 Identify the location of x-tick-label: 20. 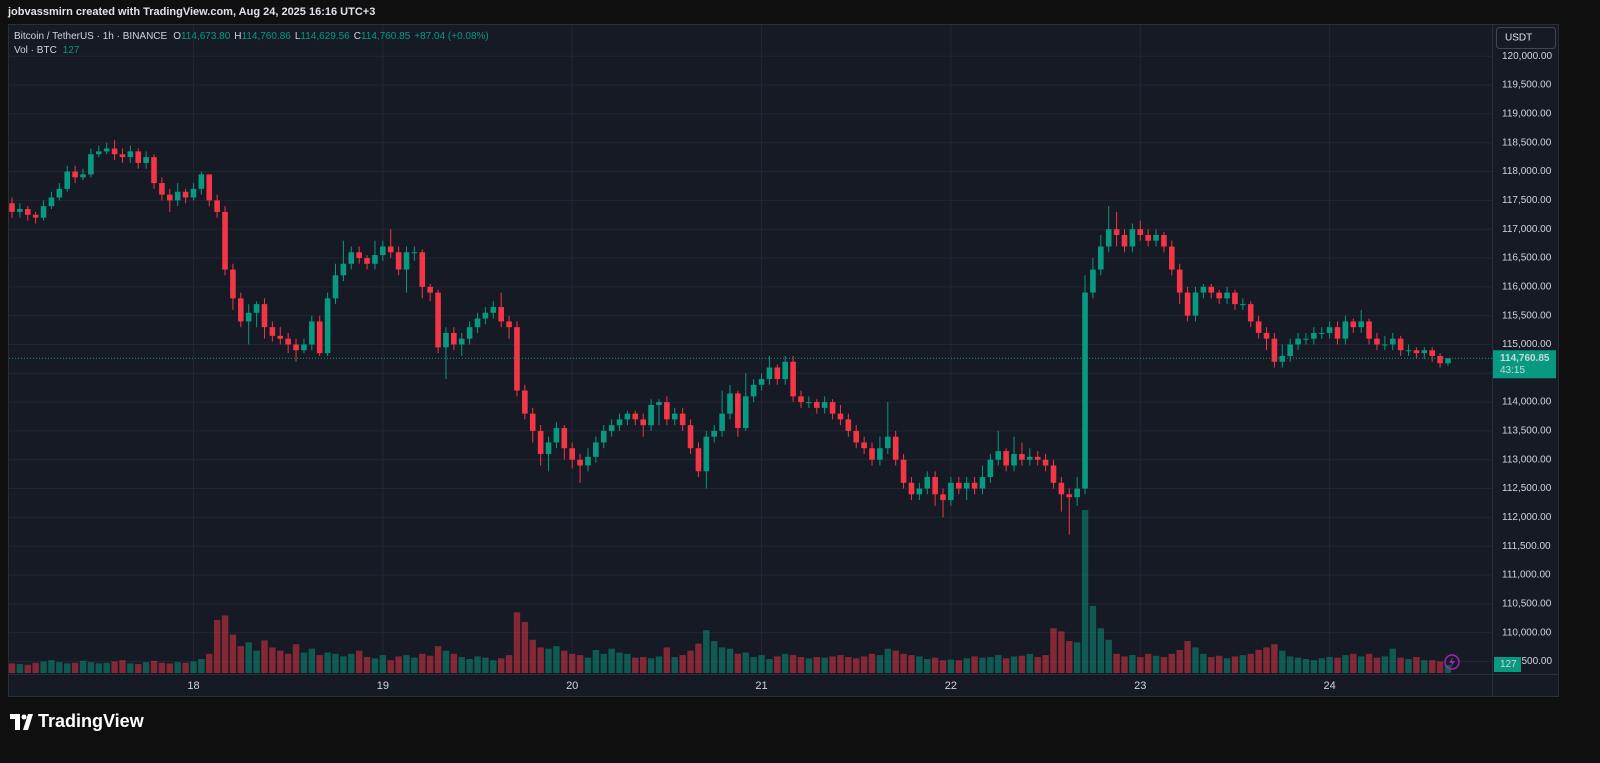
(572, 686).